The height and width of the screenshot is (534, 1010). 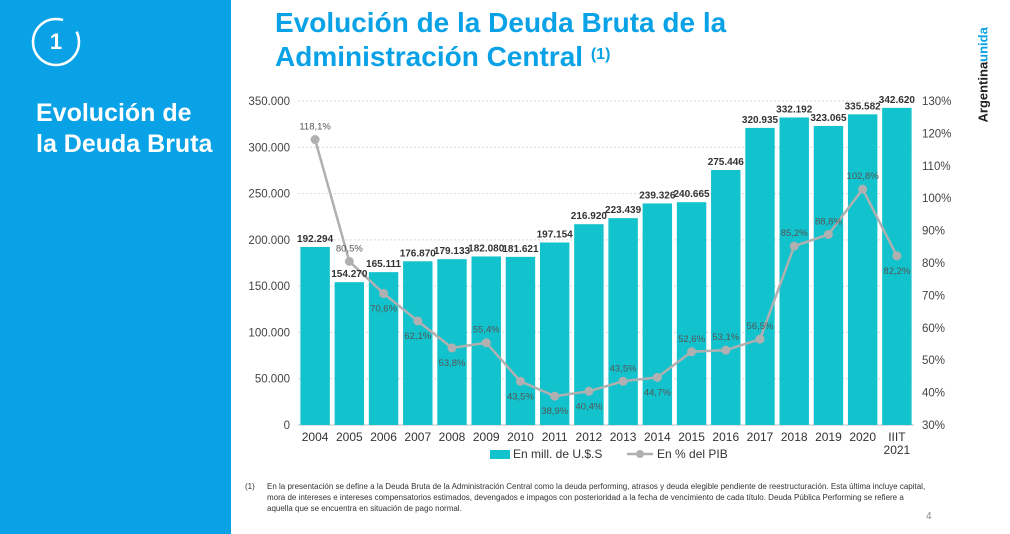 I want to click on pib-value-label: 102,8%, so click(x=863, y=176).